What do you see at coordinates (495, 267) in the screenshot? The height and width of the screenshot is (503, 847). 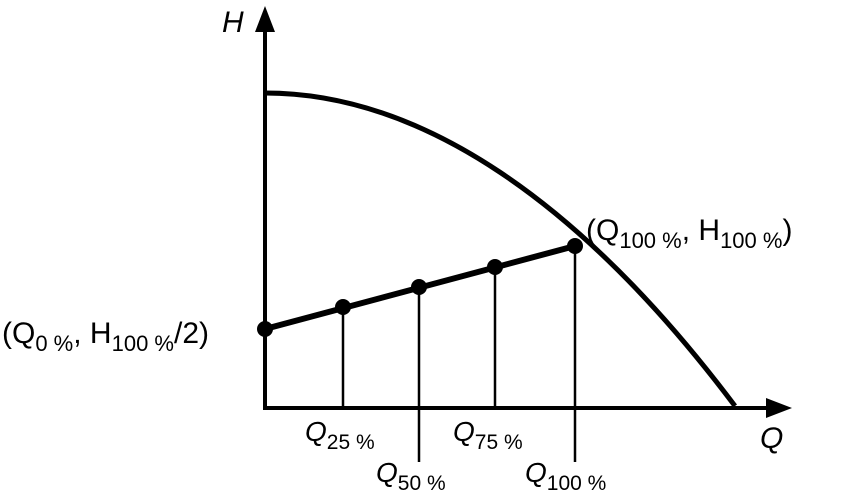 I see `point-q75` at bounding box center [495, 267].